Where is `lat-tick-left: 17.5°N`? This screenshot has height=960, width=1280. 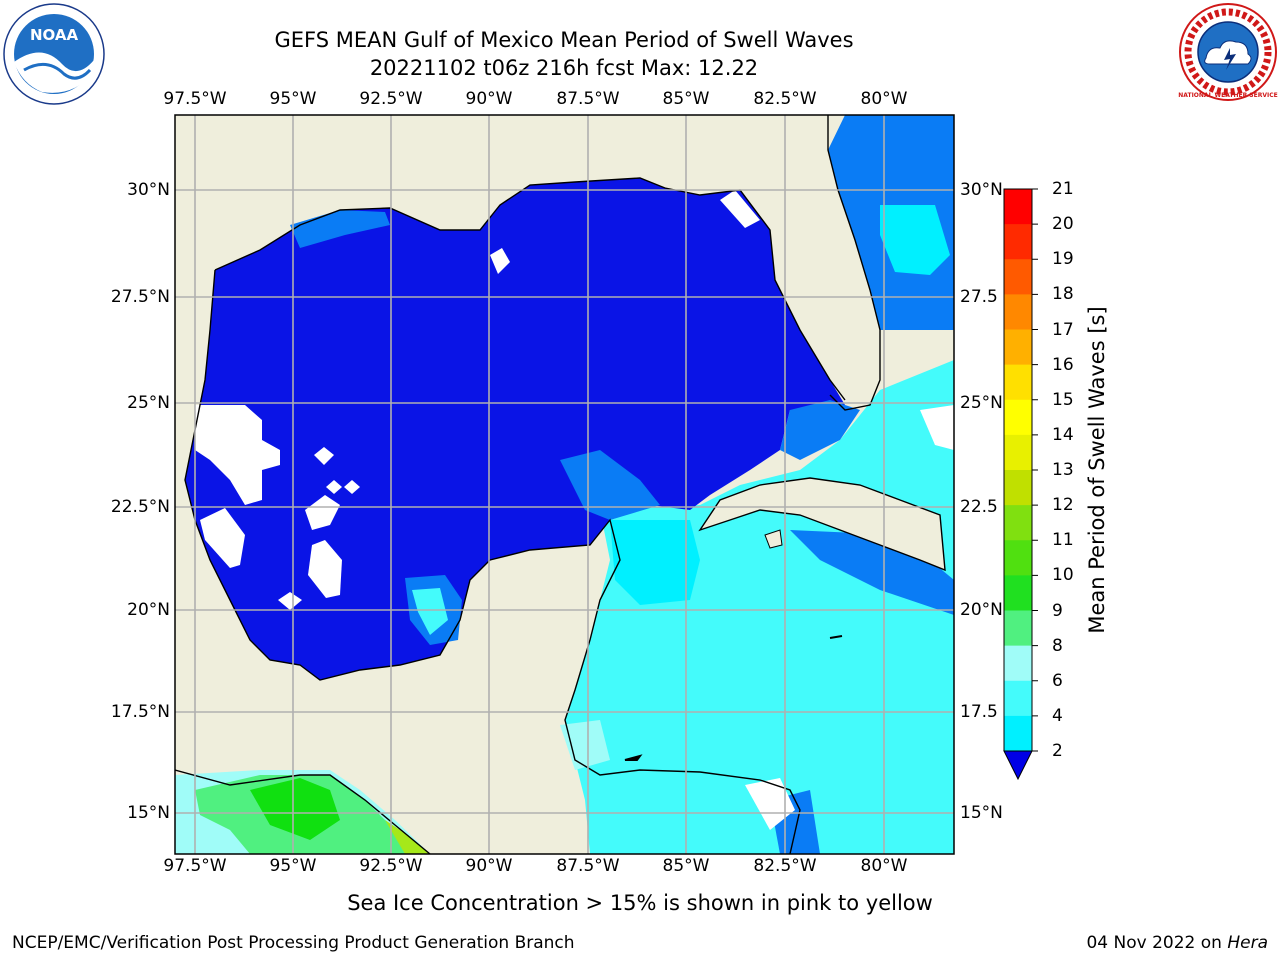
lat-tick-left: 17.5°N is located at coordinates (140, 712).